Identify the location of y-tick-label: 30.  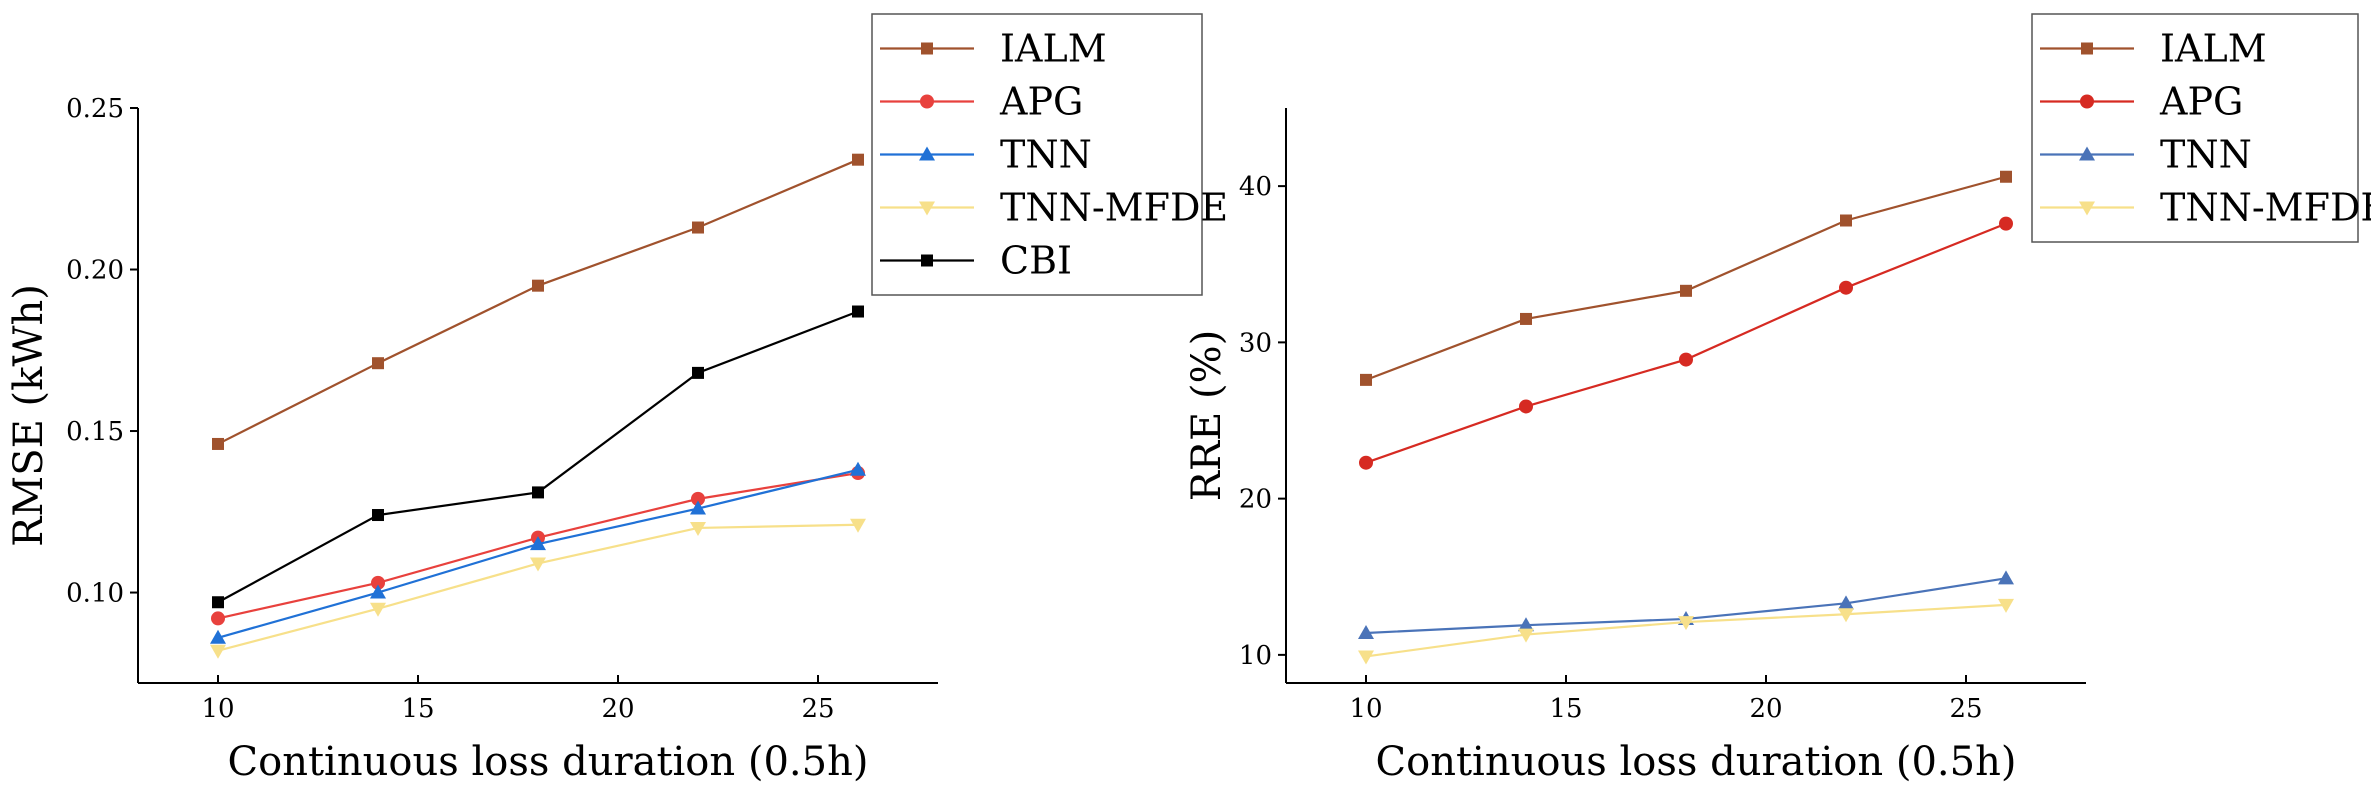
(1255, 343).